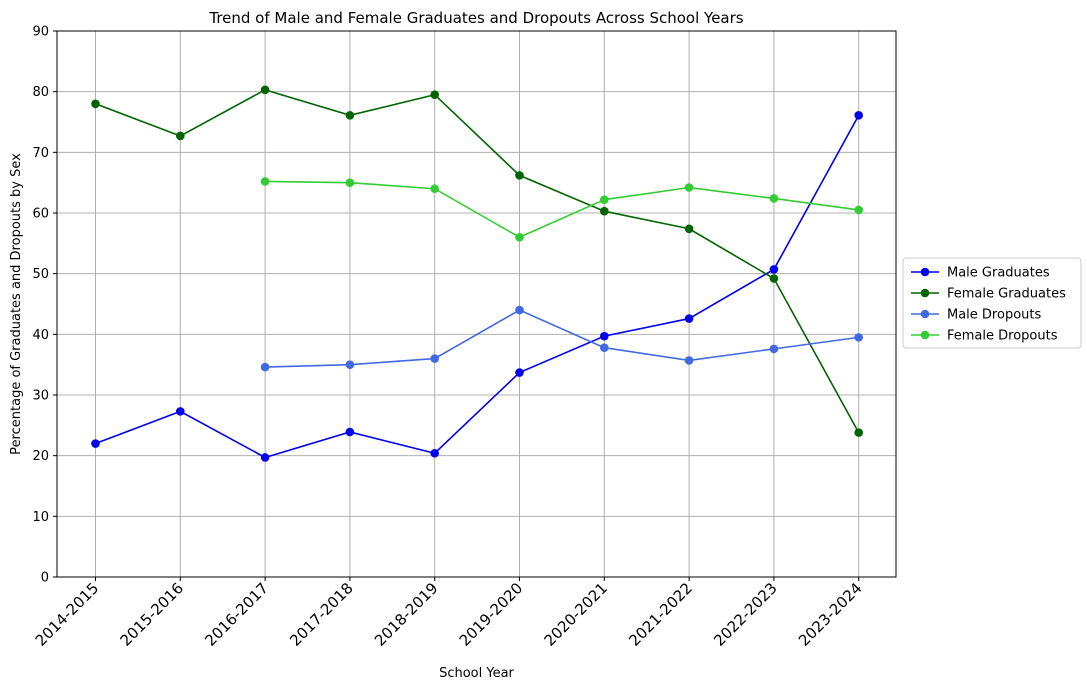  I want to click on y-tick-label: 30, so click(40, 396).